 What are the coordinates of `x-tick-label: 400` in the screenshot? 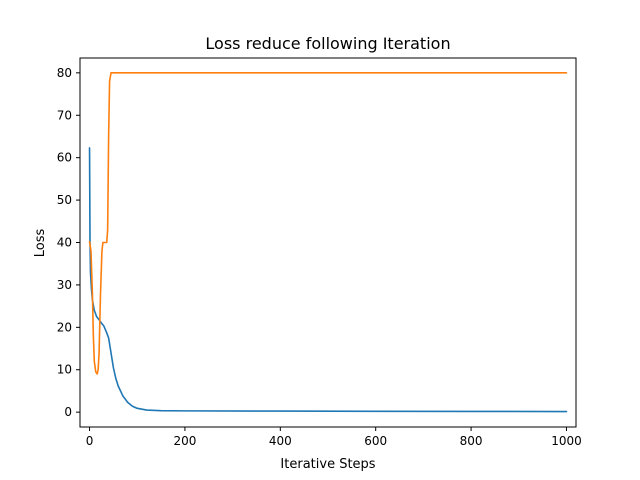 It's located at (280, 441).